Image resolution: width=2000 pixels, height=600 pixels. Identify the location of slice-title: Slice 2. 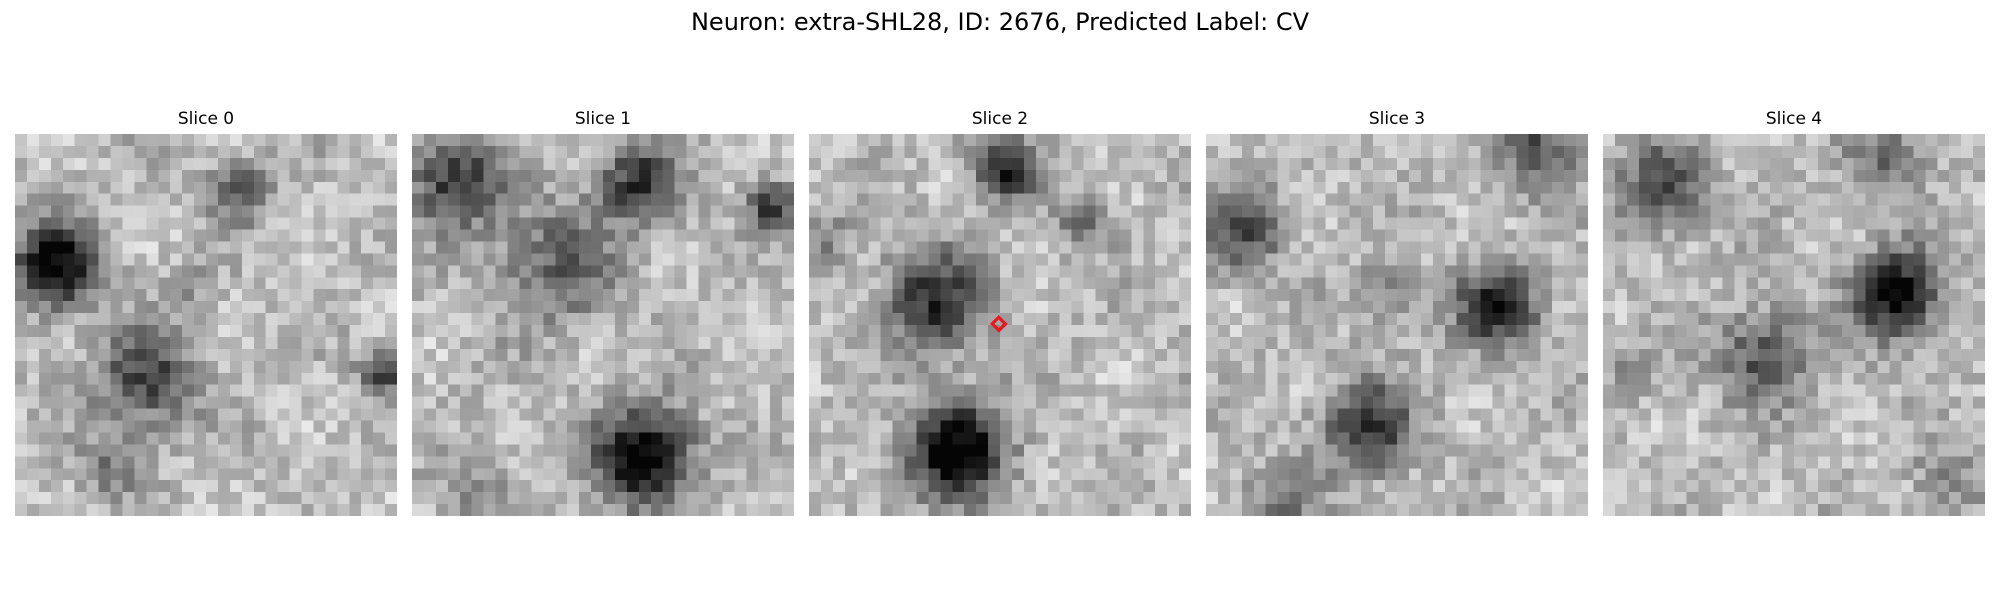
(1000, 119).